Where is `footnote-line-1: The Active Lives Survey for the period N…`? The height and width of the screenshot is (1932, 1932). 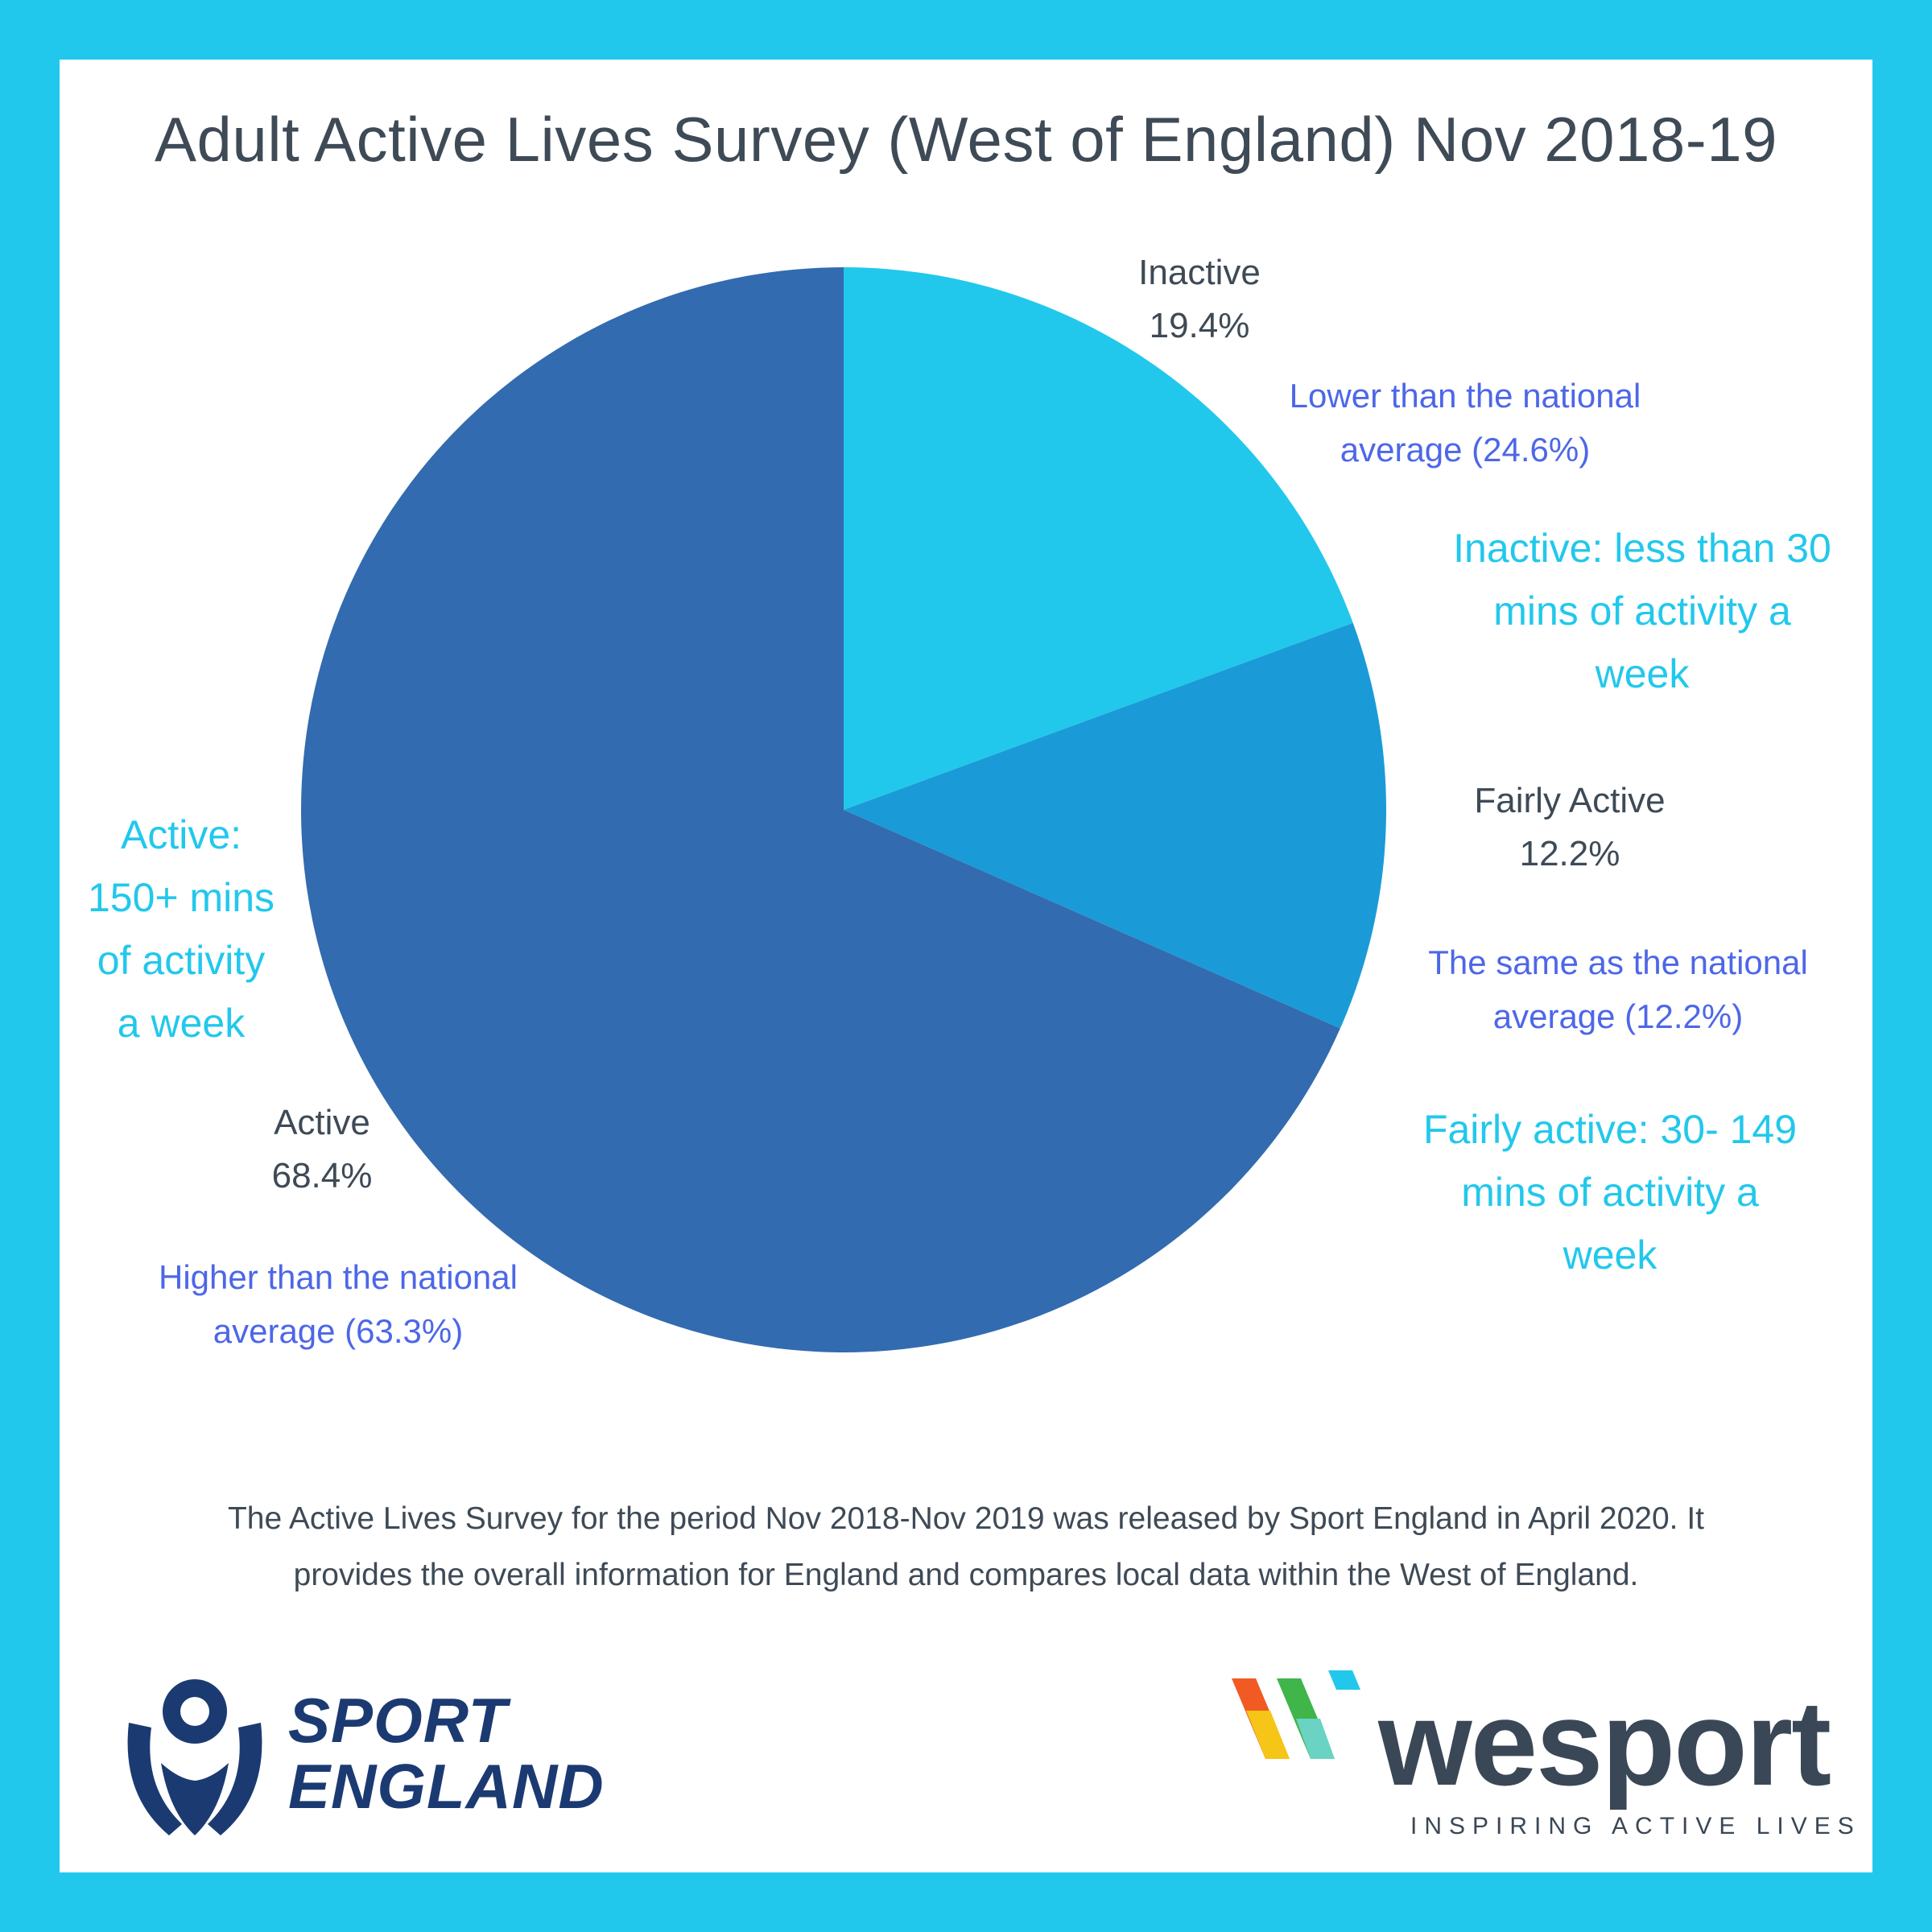
footnote-line-1: The Active Lives Survey for the period N… is located at coordinates (966, 1518).